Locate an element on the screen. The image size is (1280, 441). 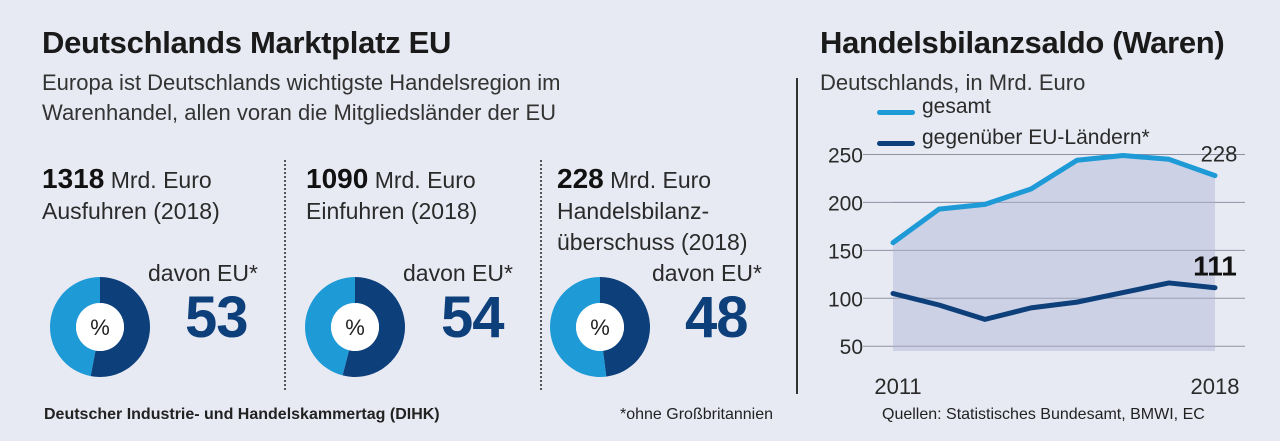
legend-label-total: gesamt is located at coordinates (956, 106).